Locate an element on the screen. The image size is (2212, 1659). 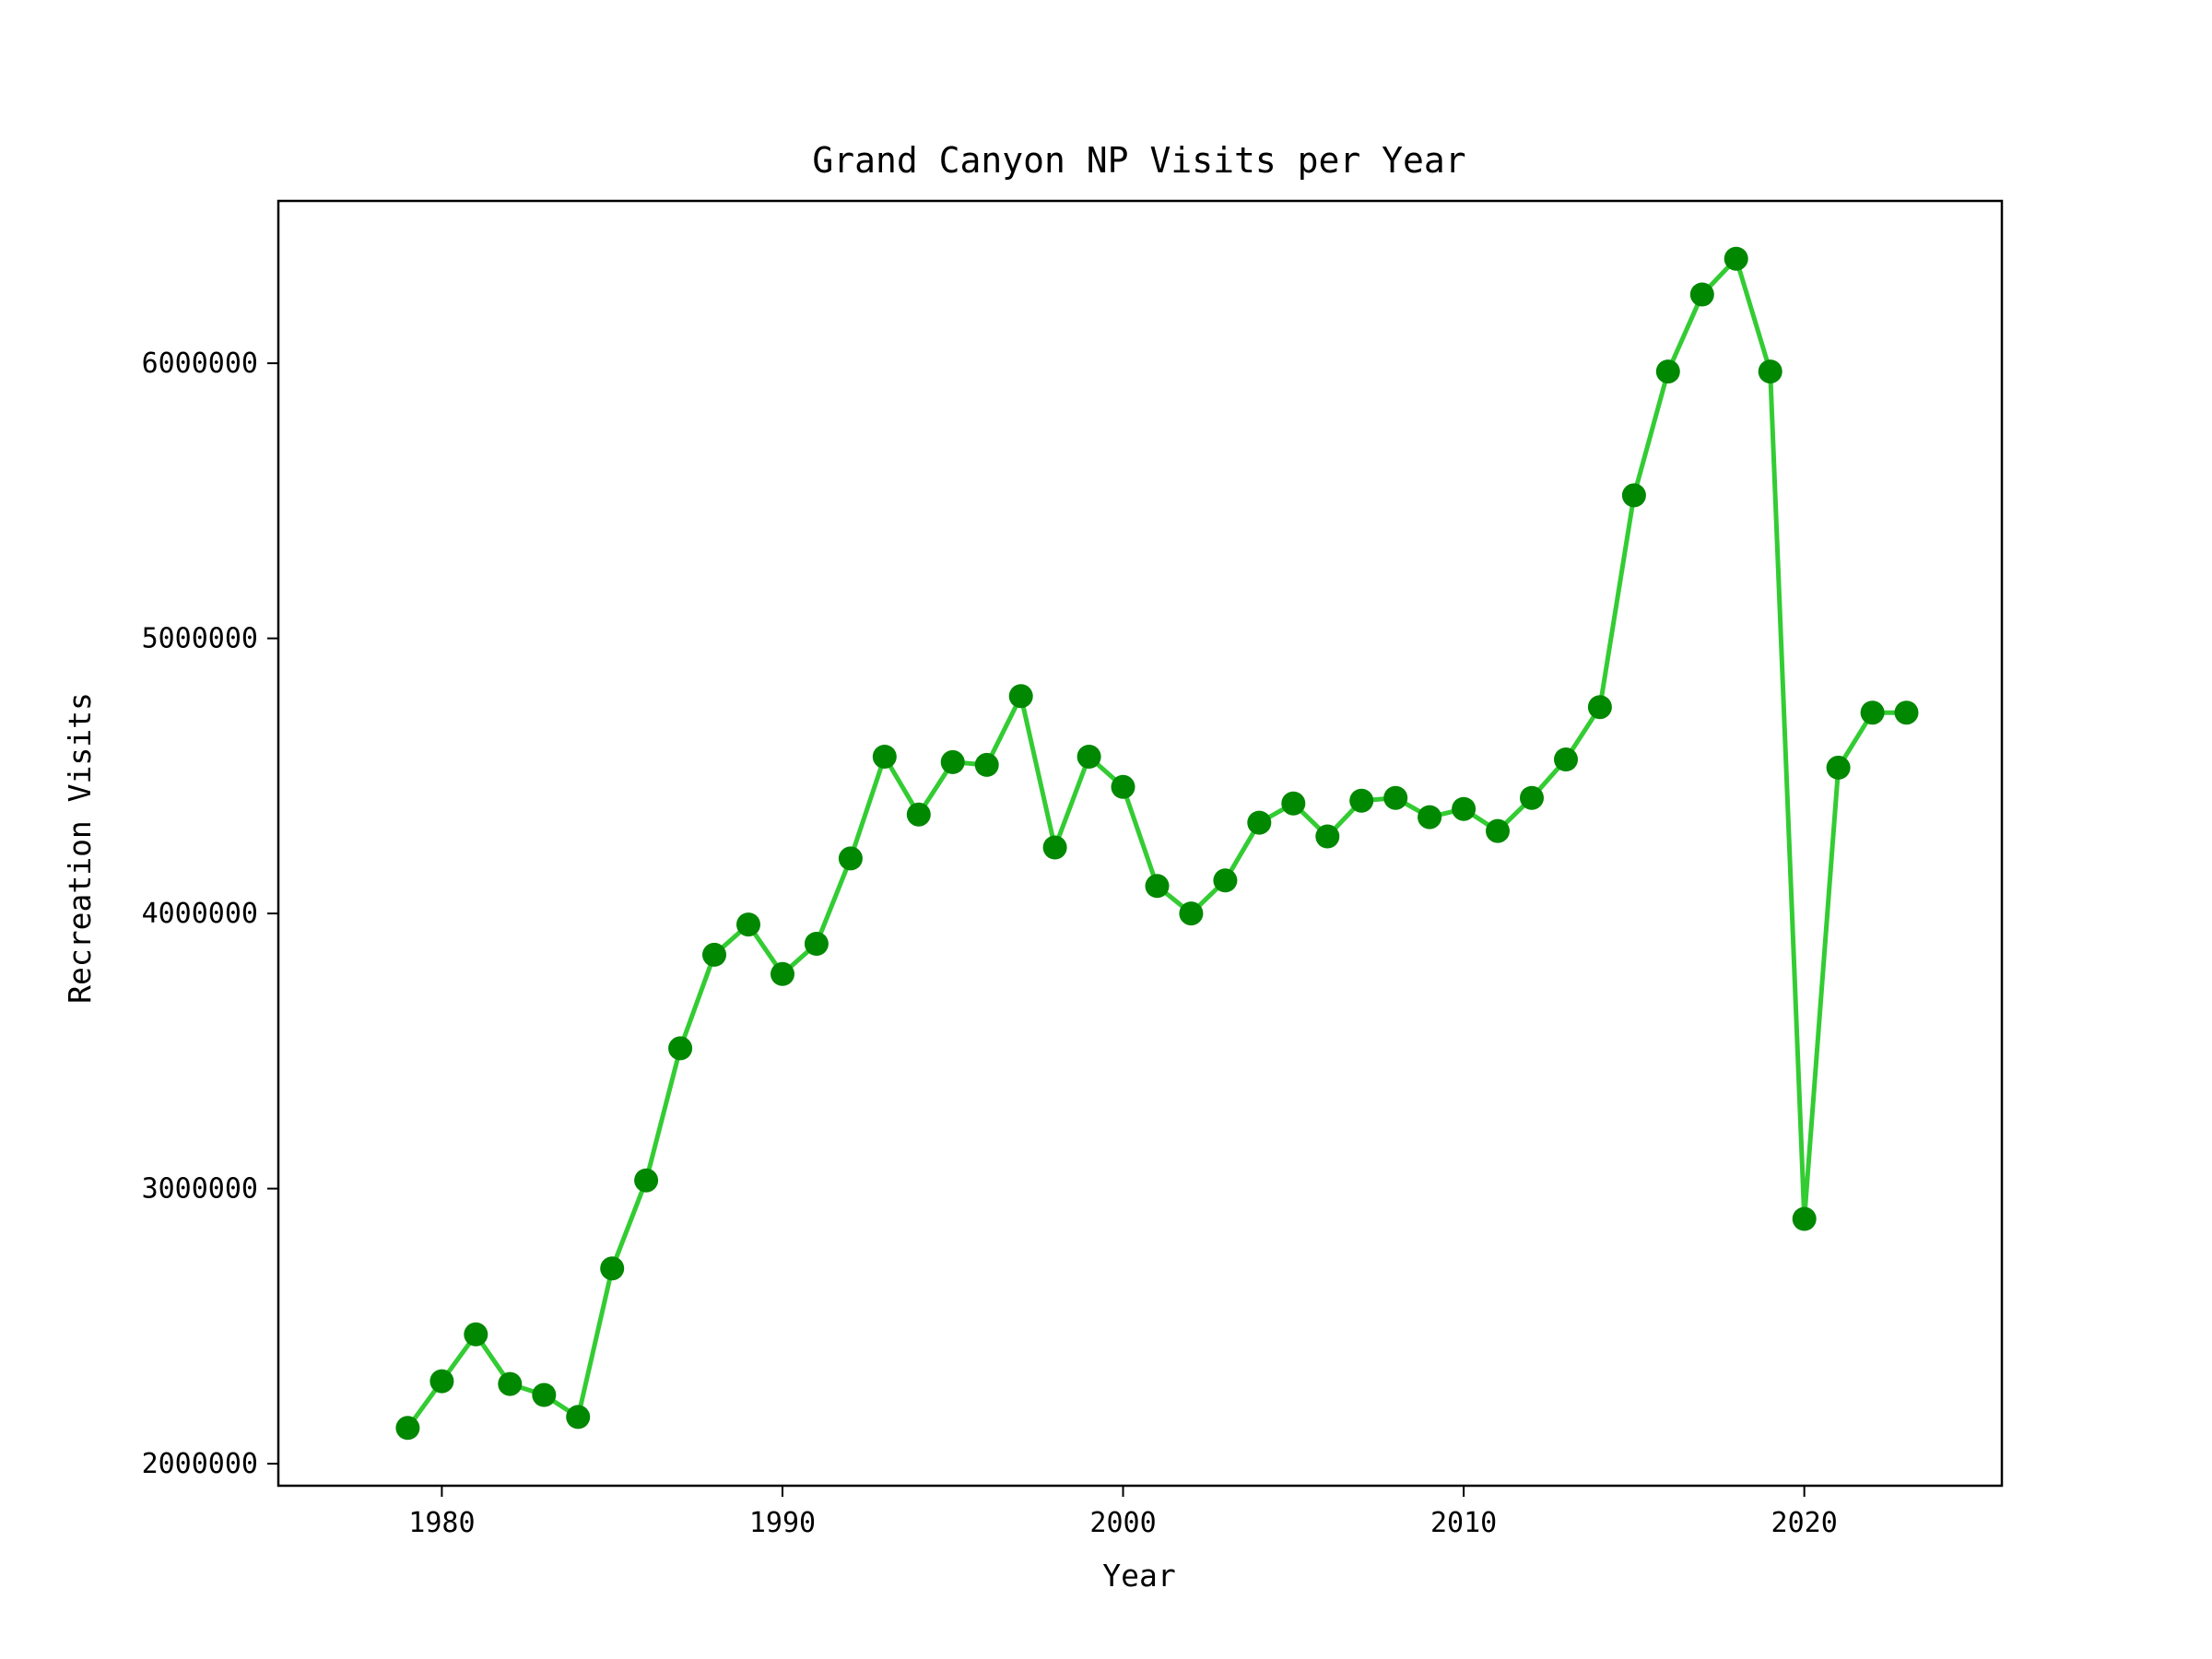
x-axis-label: Year is located at coordinates (1138, 1576).